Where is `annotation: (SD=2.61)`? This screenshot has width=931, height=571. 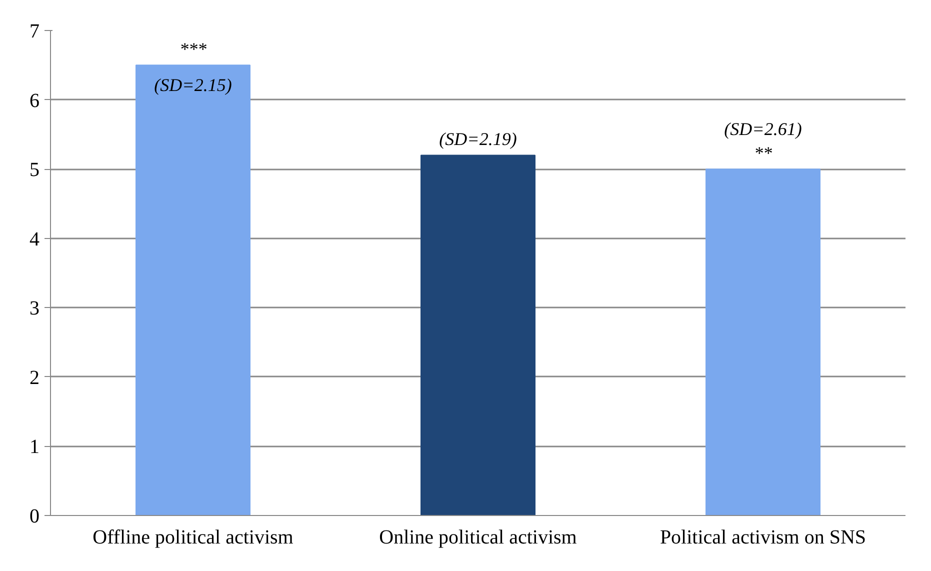 annotation: (SD=2.61) is located at coordinates (763, 129).